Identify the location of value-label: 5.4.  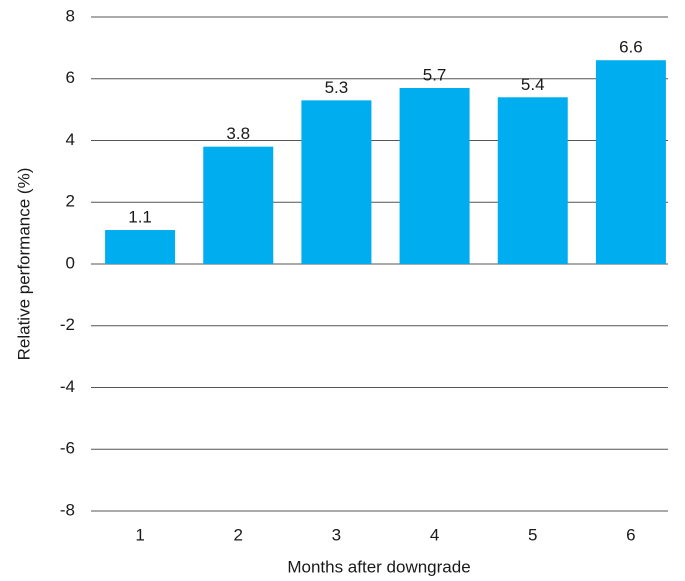
(533, 84).